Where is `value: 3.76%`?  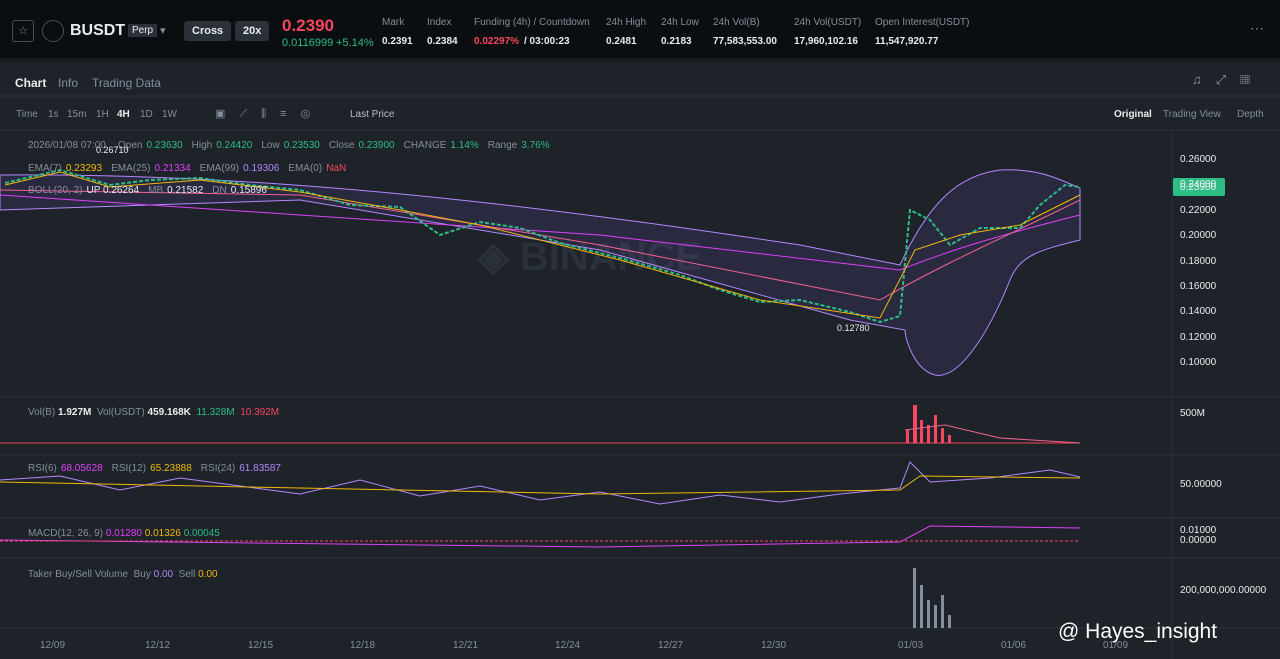 value: 3.76% is located at coordinates (535, 145).